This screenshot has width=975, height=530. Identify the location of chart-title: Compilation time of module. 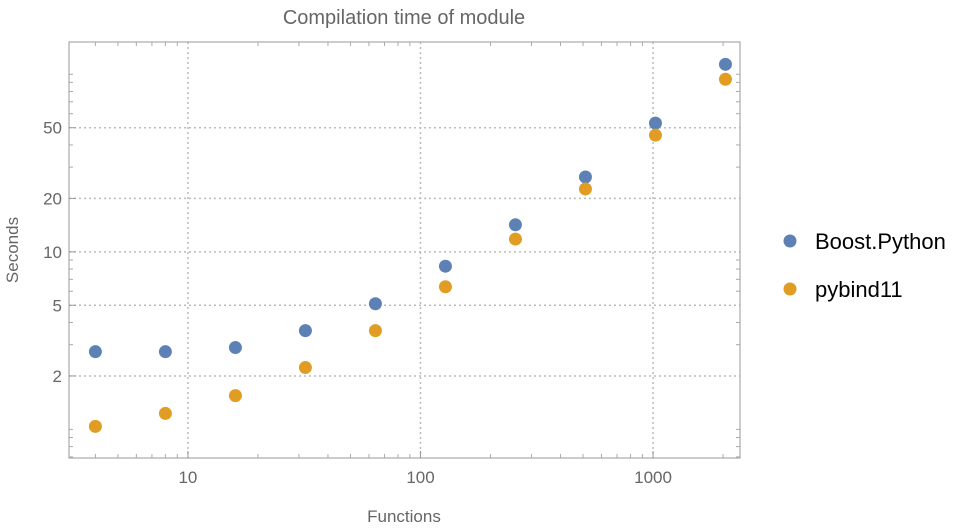
(404, 18).